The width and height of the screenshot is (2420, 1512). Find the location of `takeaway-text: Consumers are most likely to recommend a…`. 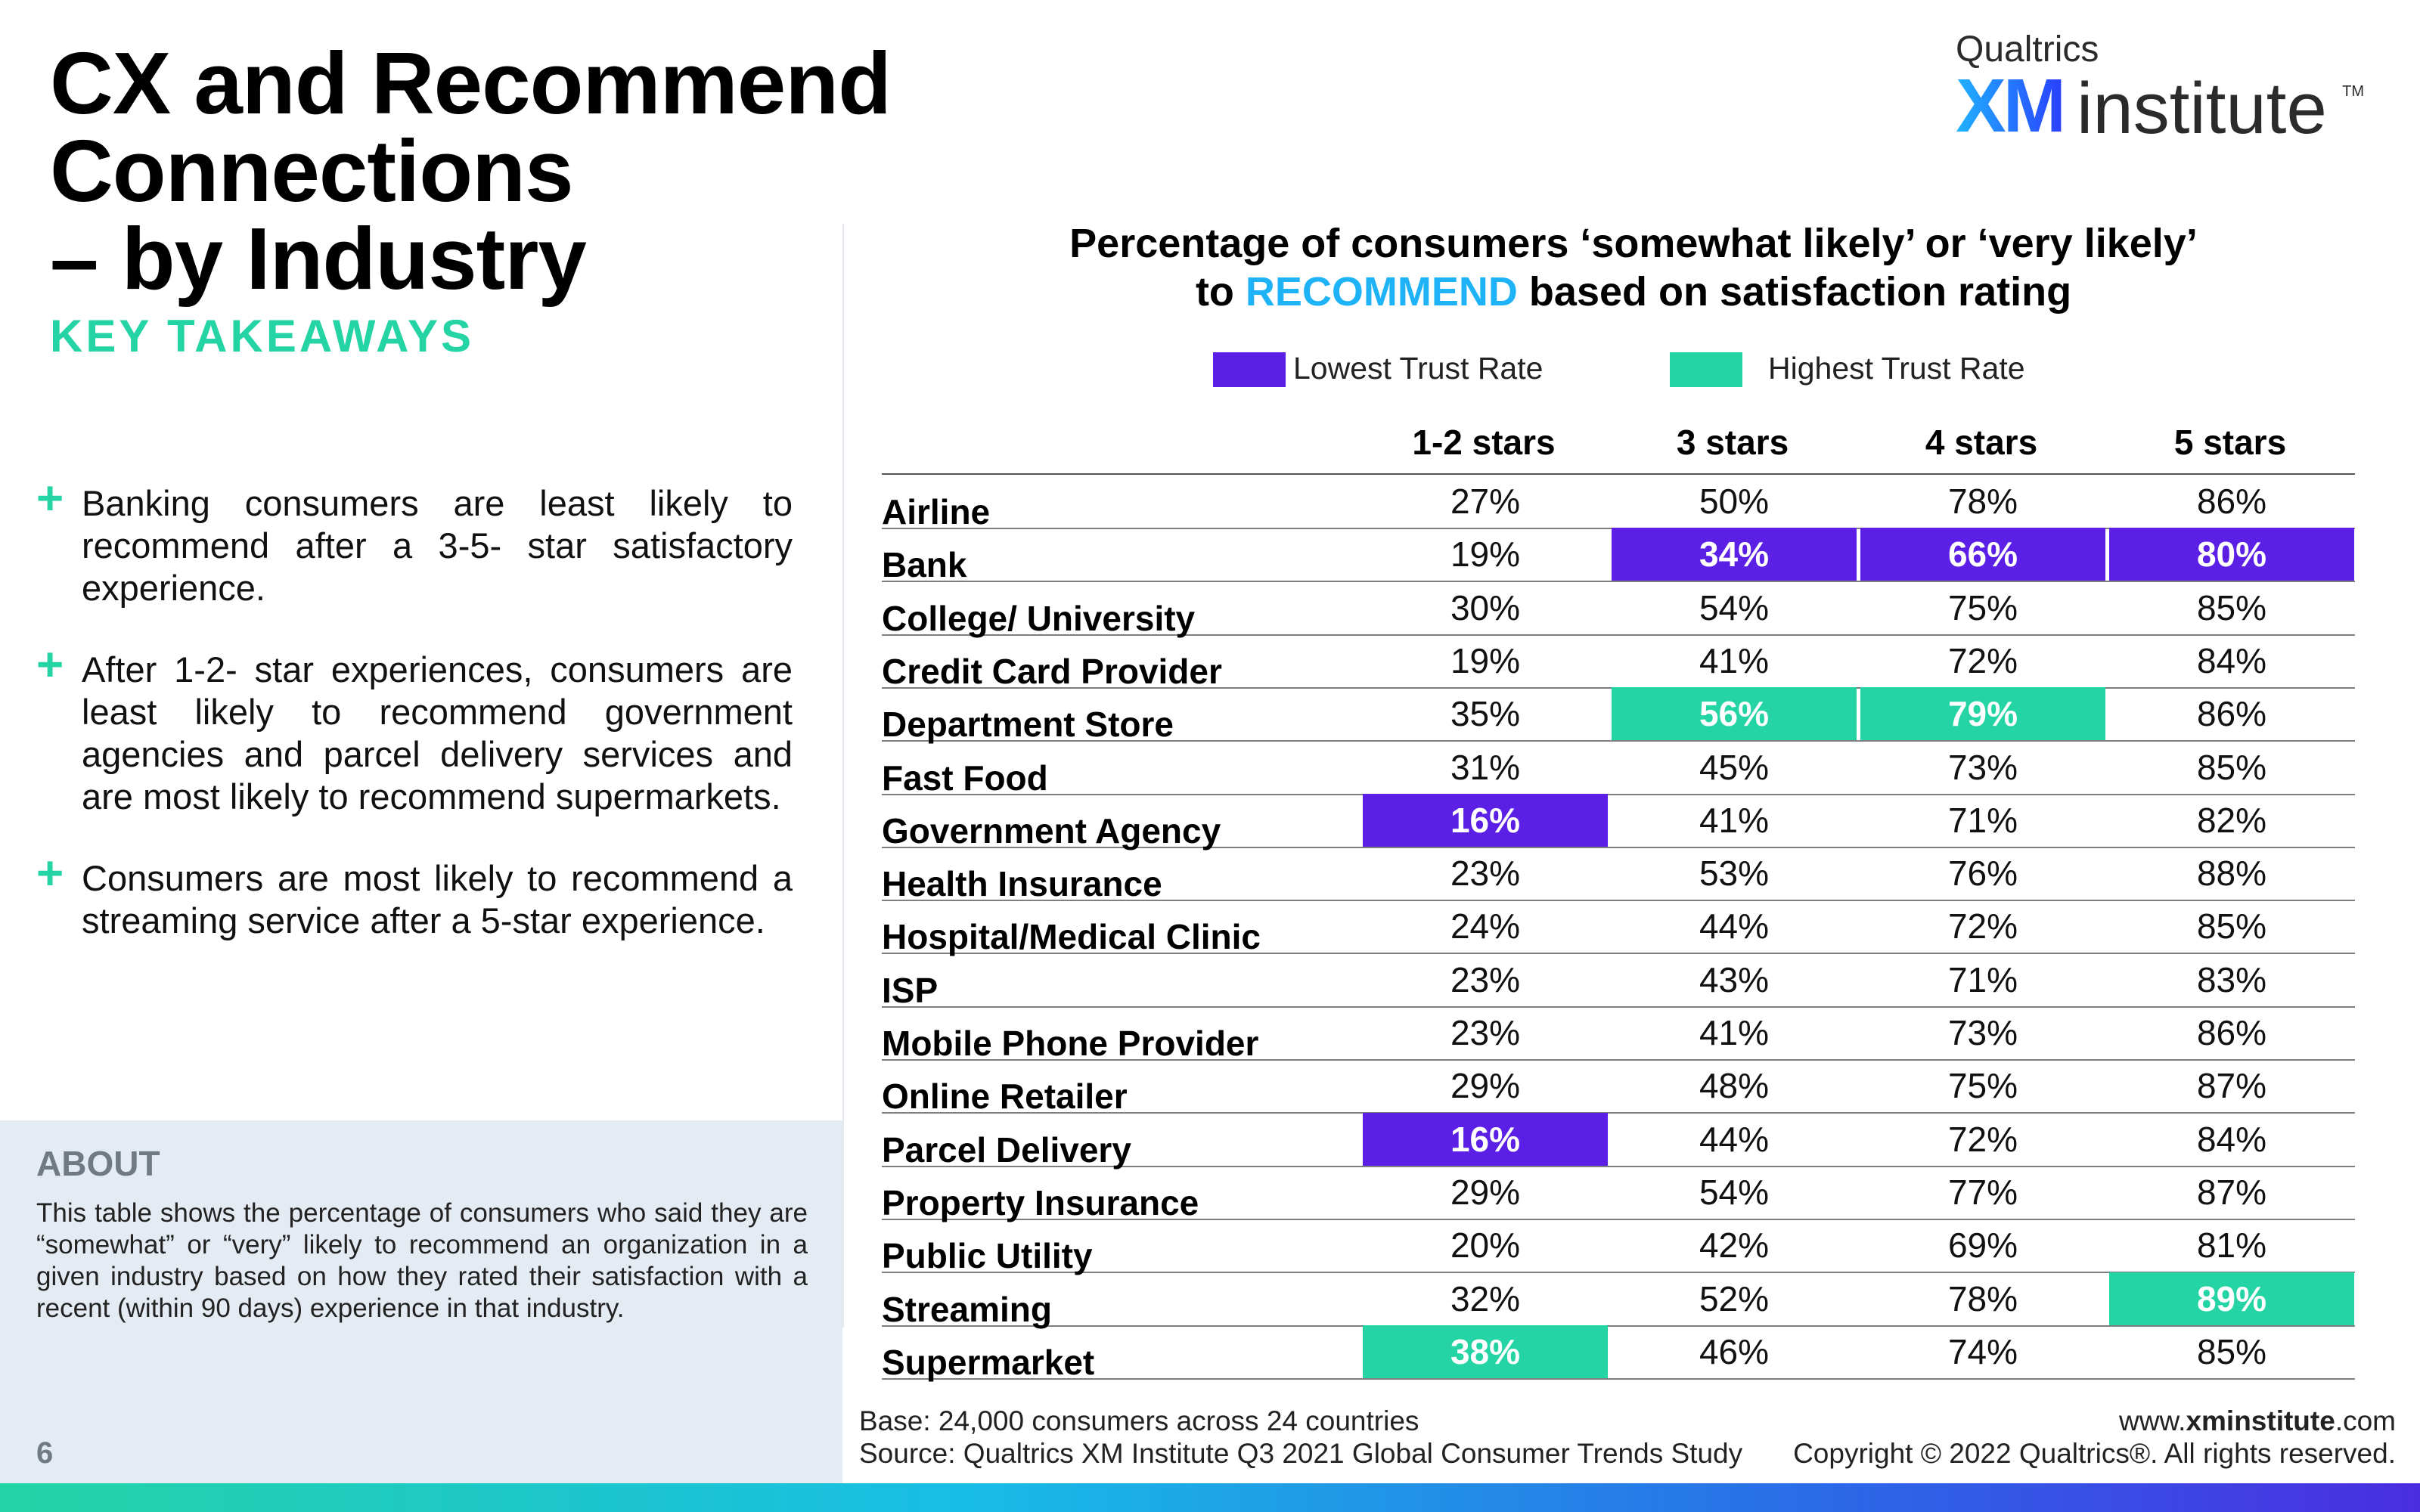

takeaway-text: Consumers are most likely to recommend a… is located at coordinates (437, 899).